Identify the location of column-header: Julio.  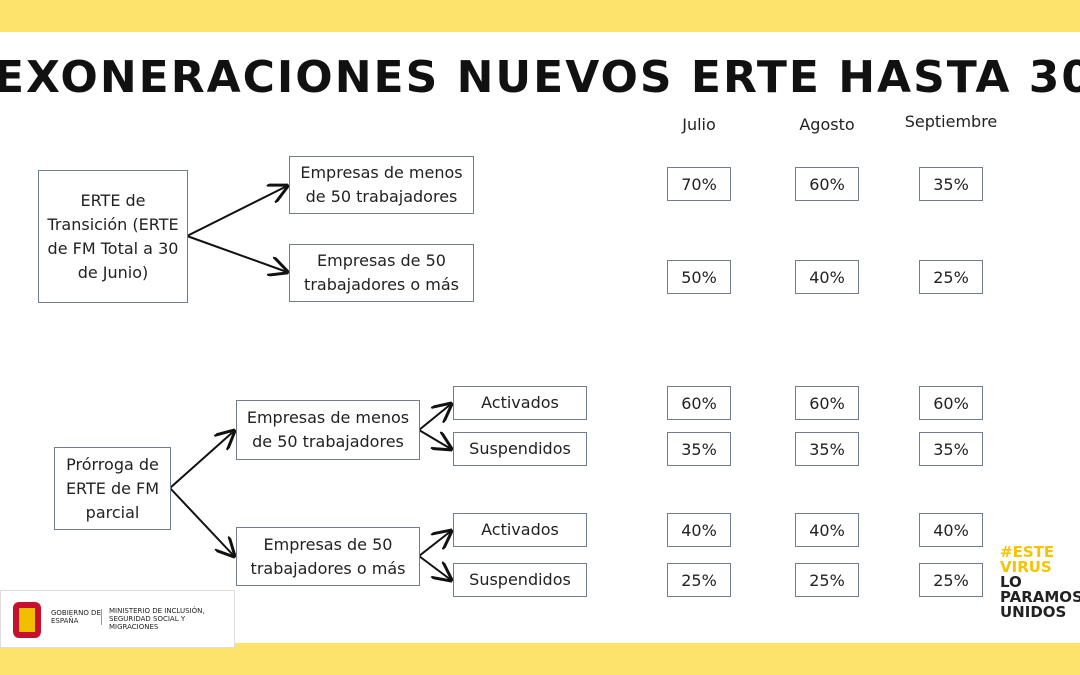
(699, 124).